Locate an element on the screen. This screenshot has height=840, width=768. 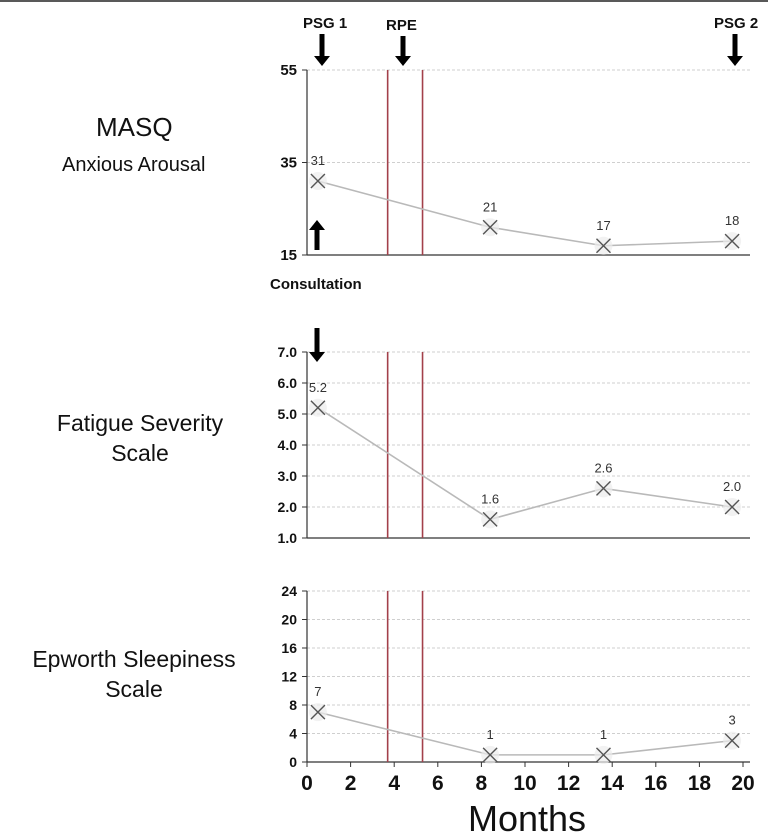
panel1-y-tick-label: 55 is located at coordinates (288, 70).